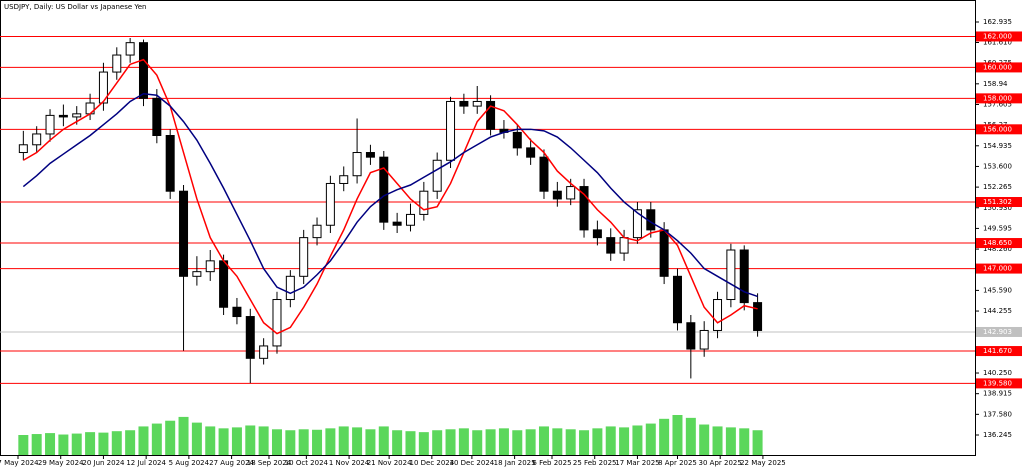  I want to click on level-label: 158.000, so click(997, 98).